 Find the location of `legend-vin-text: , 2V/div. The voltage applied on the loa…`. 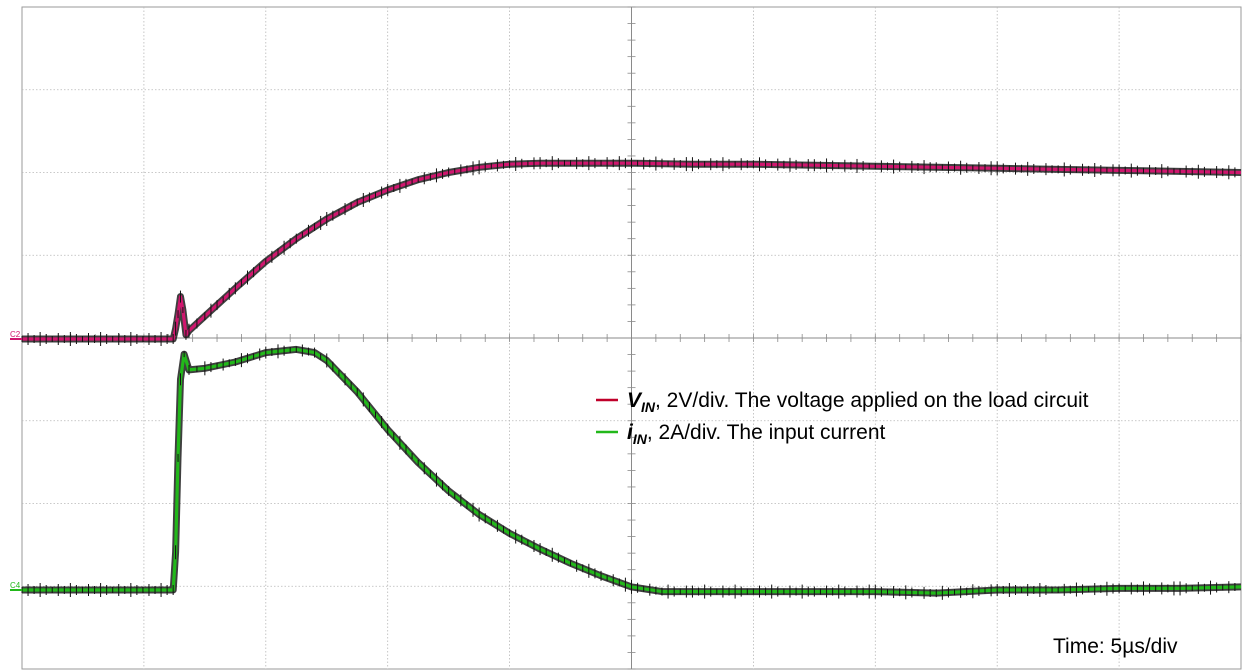

legend-vin-text: , 2V/div. The voltage applied on the loa… is located at coordinates (872, 400).